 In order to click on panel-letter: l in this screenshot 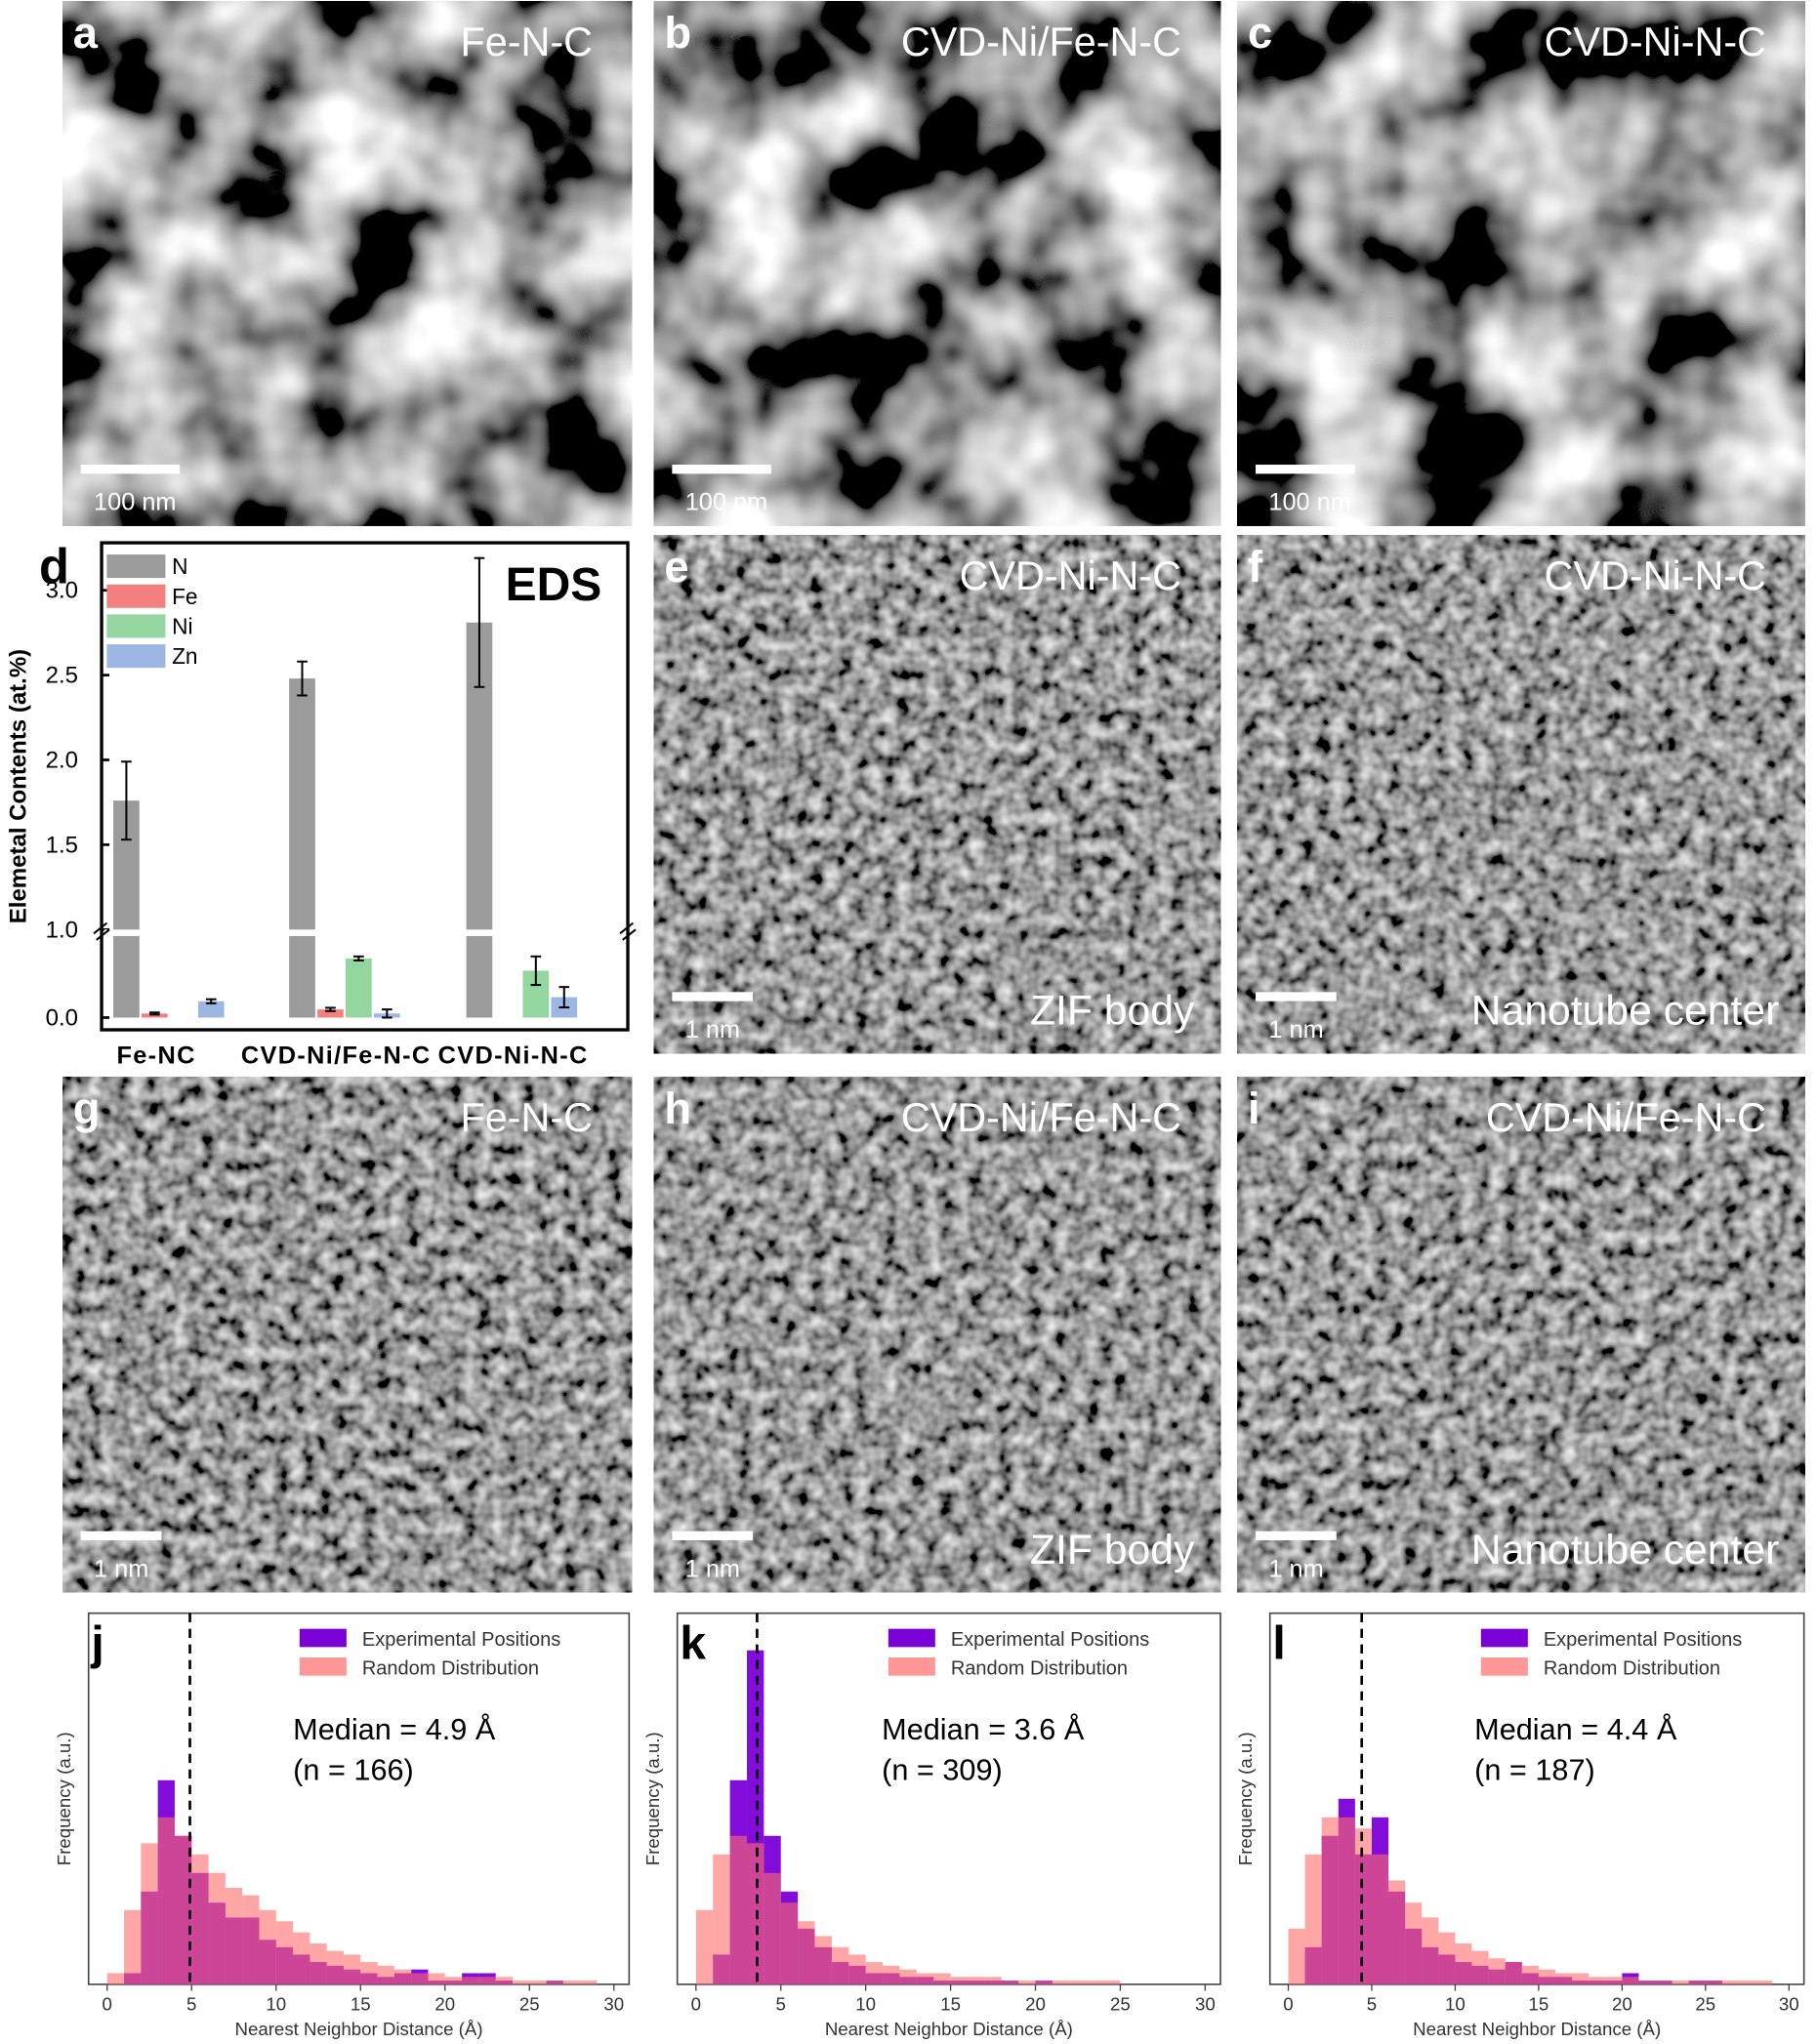, I will do `click(1278, 1643)`.